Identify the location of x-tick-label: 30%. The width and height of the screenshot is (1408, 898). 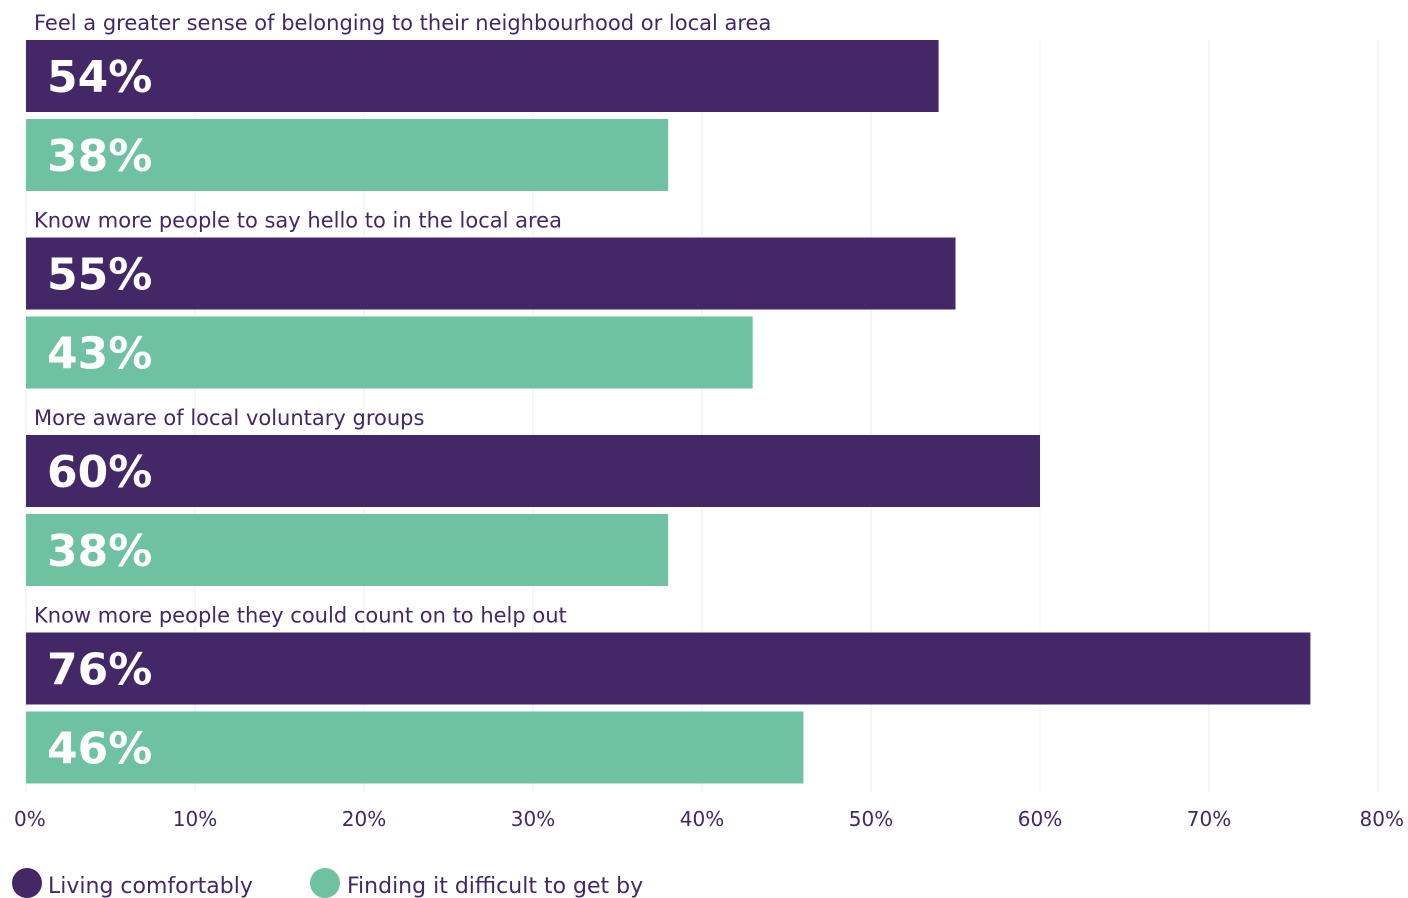
(533, 819).